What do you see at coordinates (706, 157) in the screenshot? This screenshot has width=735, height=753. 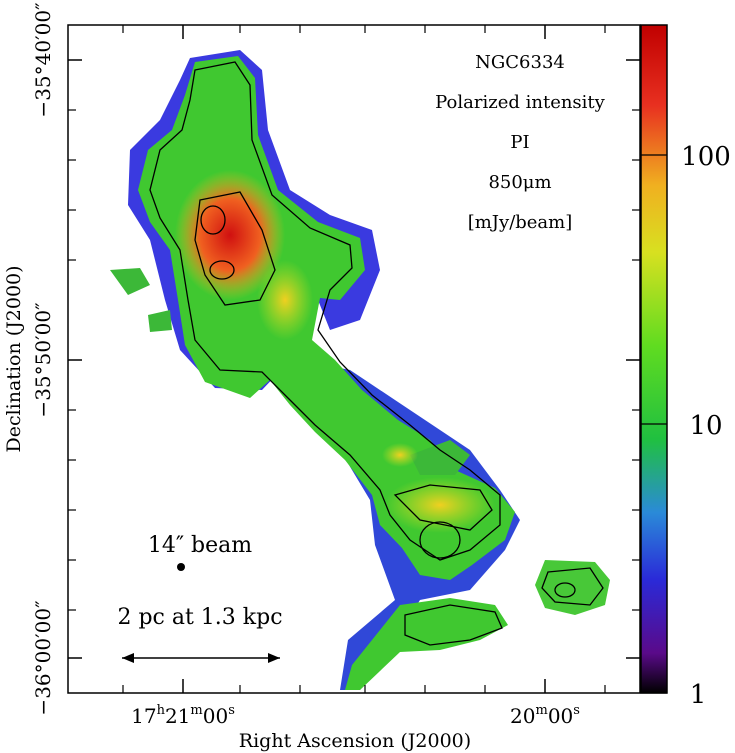 I see `colorbar-tick-label-3: 100` at bounding box center [706, 157].